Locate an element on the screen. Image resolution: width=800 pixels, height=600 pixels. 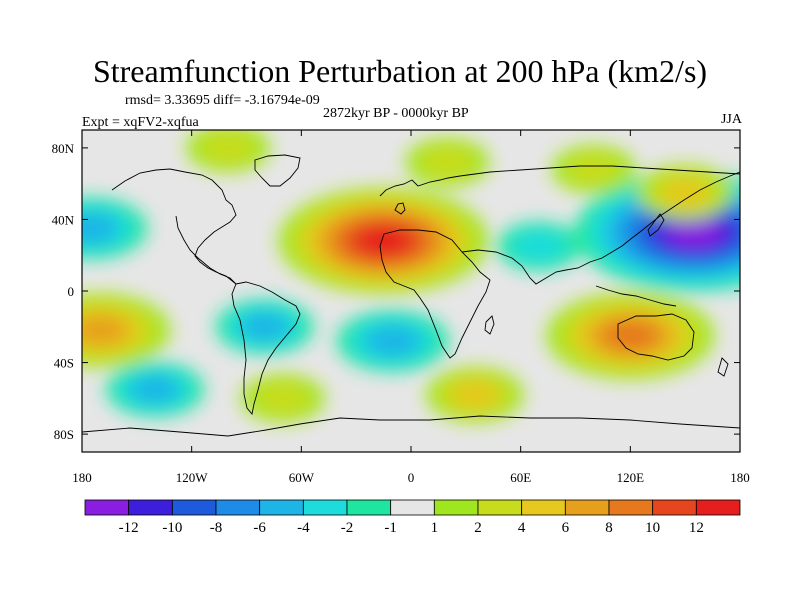
rmsd-annotation: rmsd= 3.33695 diff= -3.16794e-09 is located at coordinates (222, 100).